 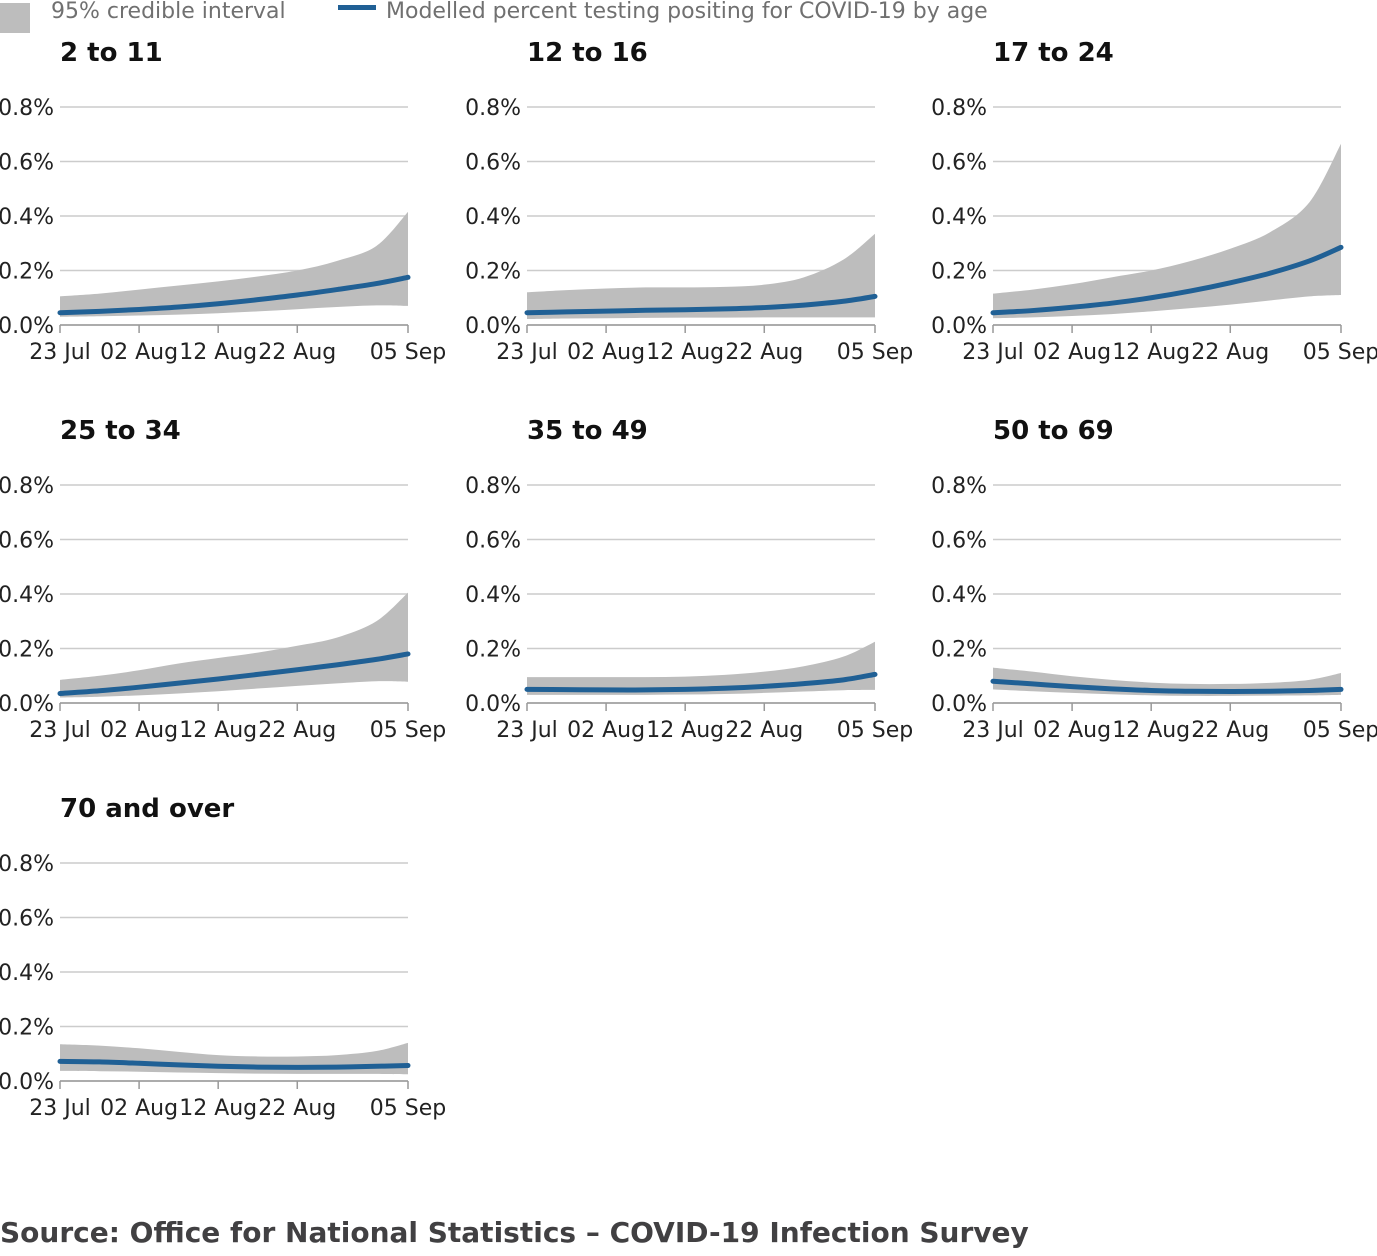 I want to click on modelled-line-swatch, so click(x=357, y=7).